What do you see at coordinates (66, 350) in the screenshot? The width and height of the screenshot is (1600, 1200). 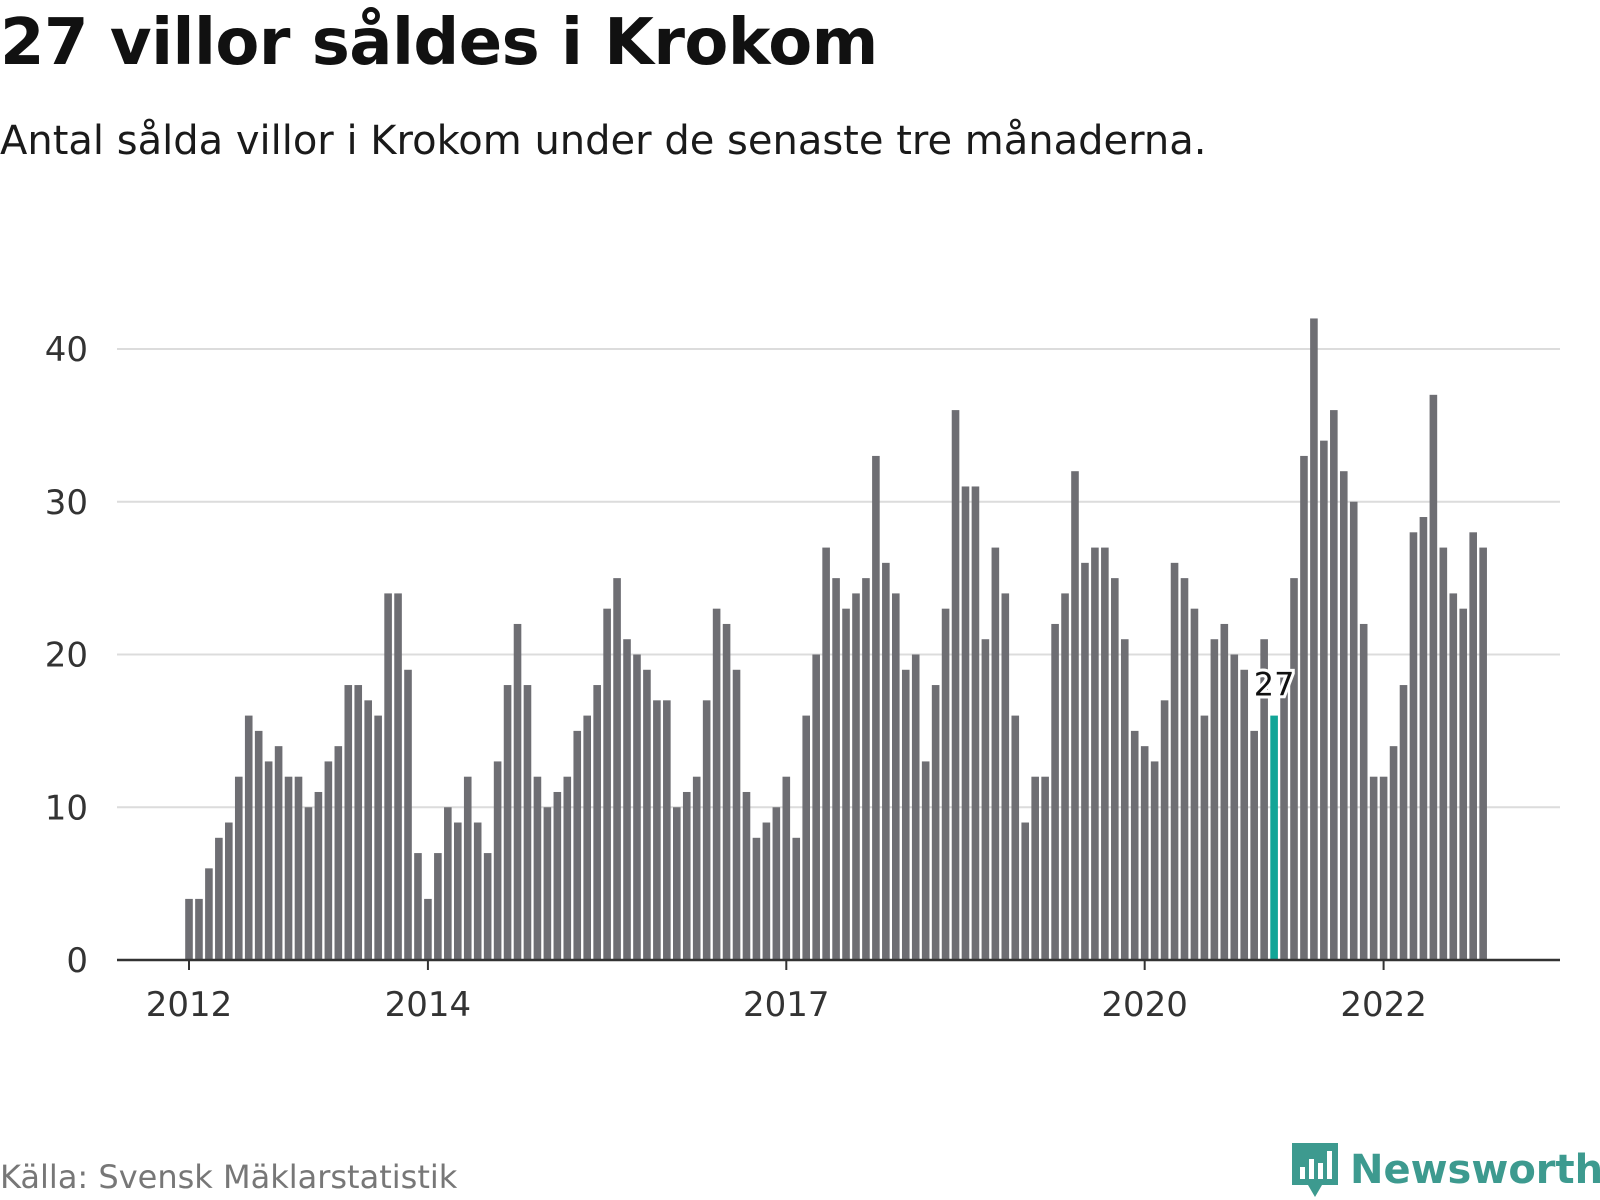 I see `y-tick-label: 40` at bounding box center [66, 350].